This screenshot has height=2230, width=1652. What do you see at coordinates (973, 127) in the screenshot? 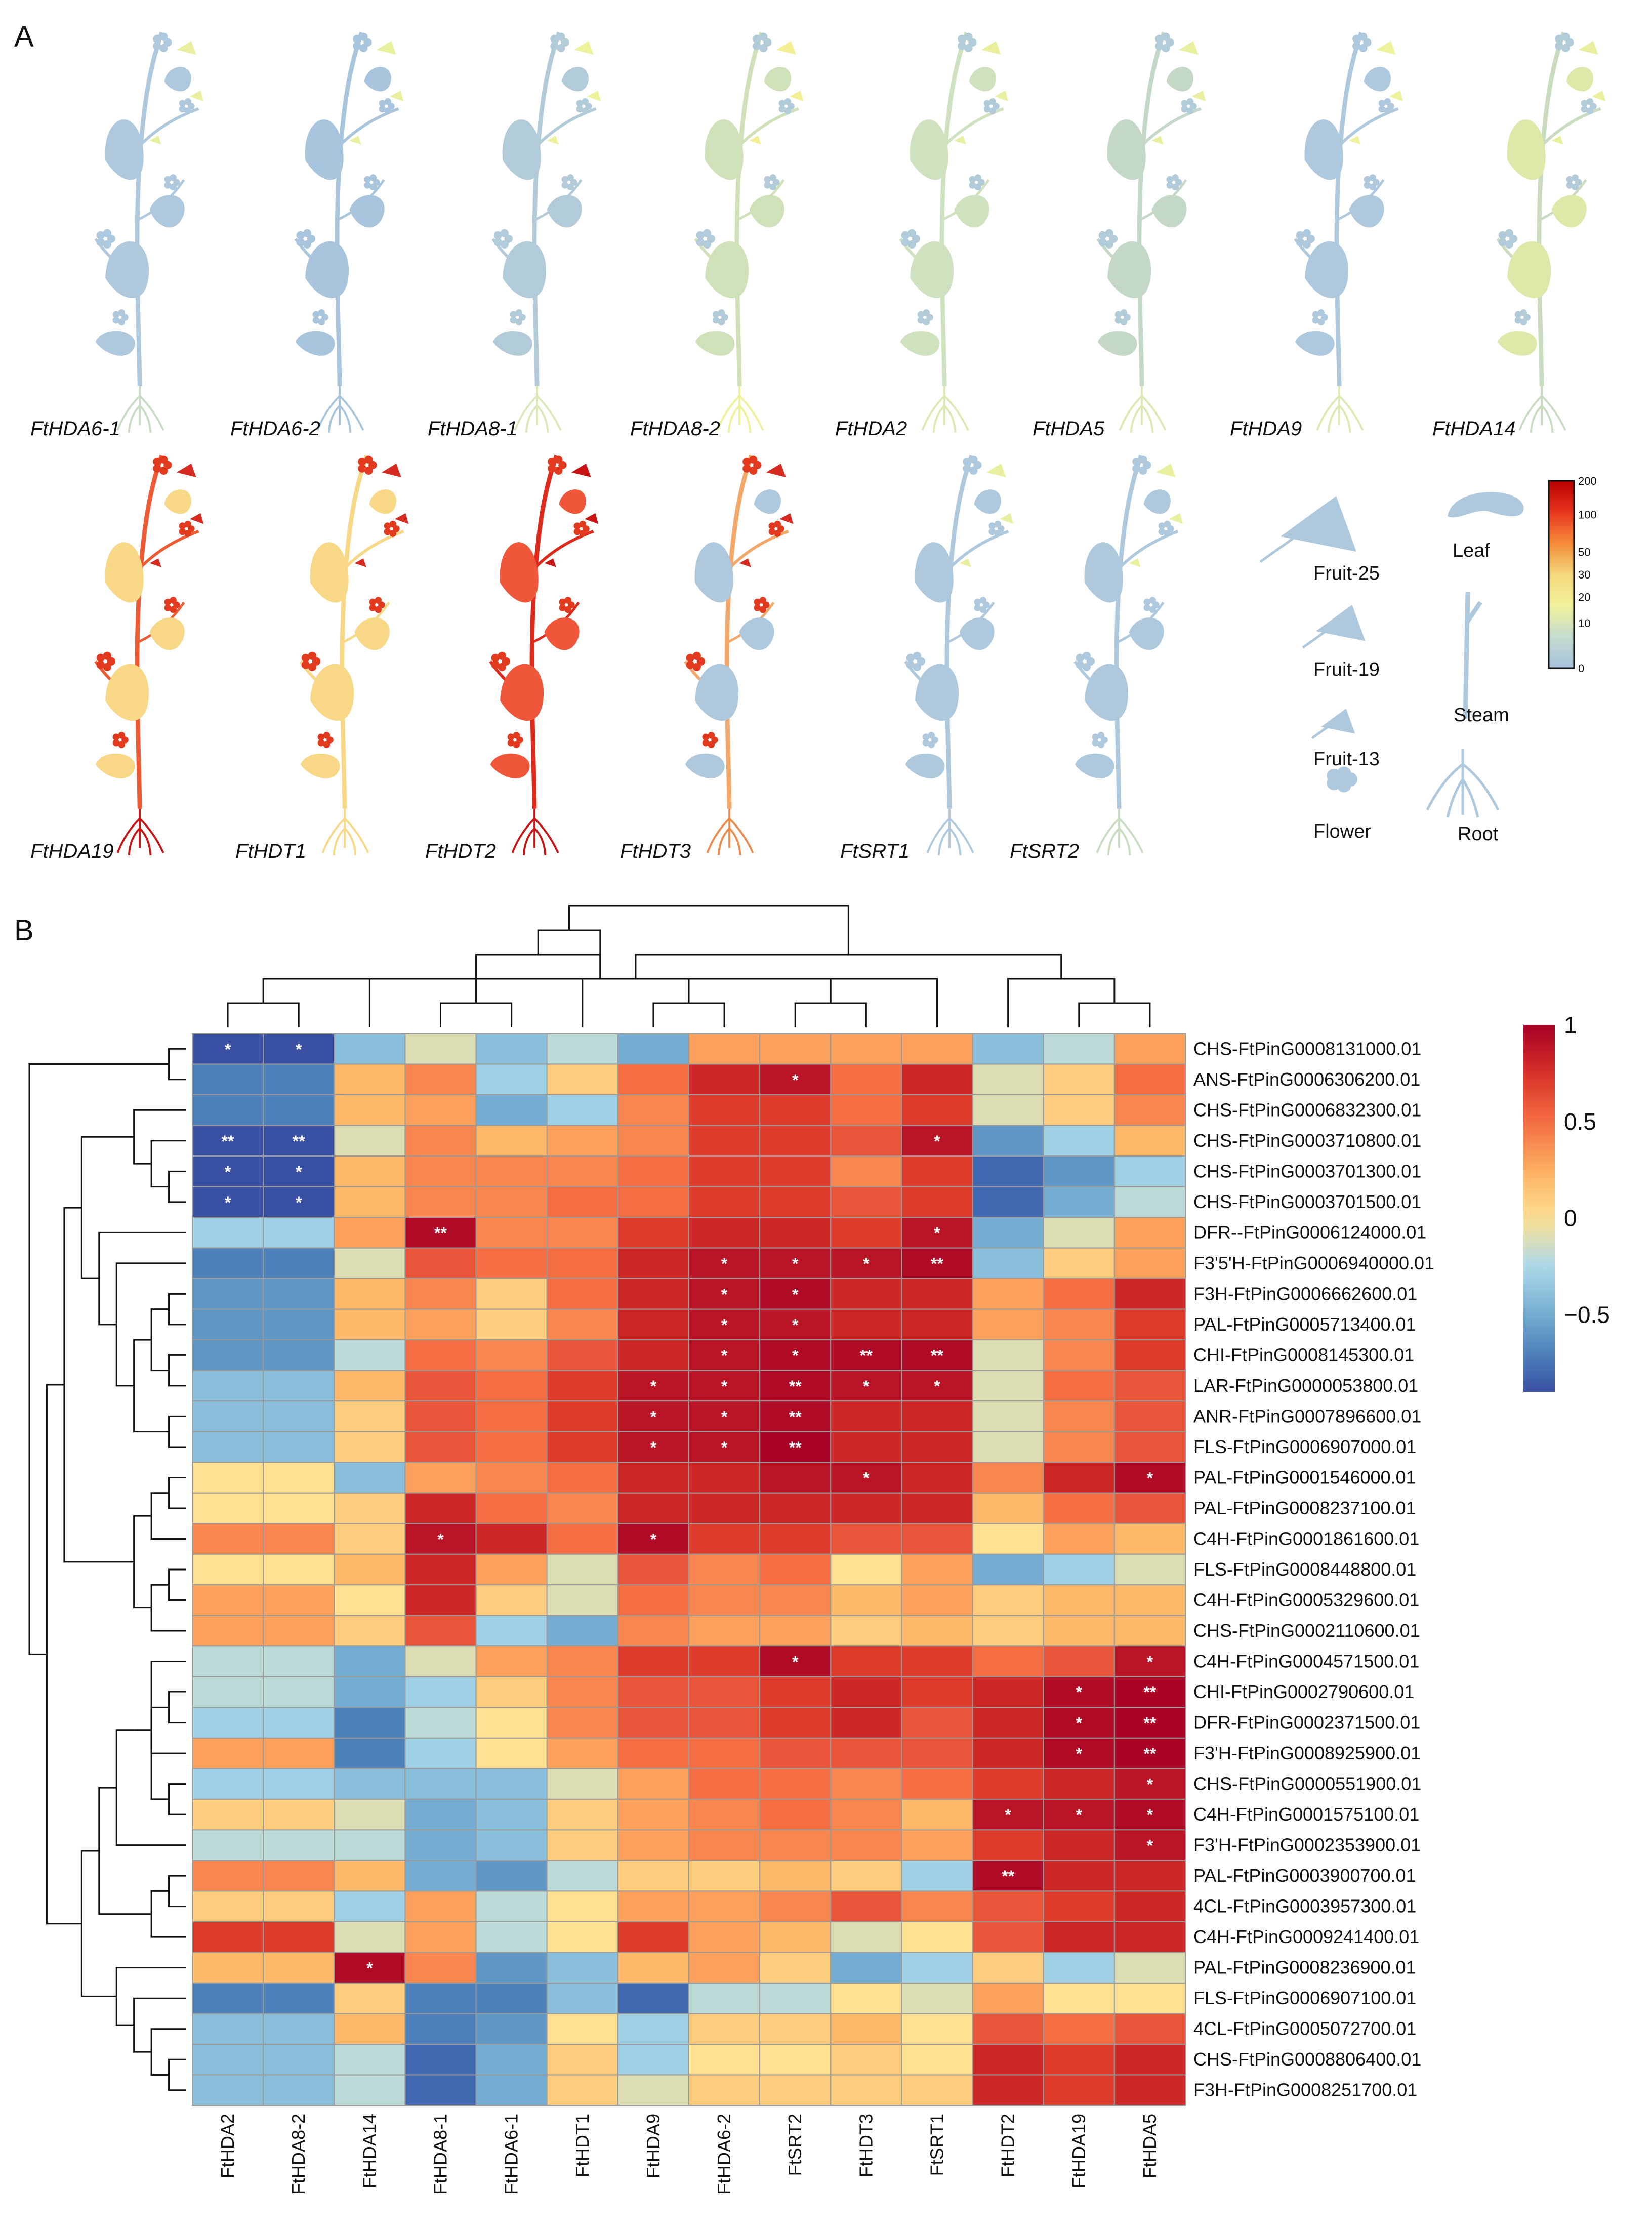
I see `stem-branch` at bounding box center [973, 127].